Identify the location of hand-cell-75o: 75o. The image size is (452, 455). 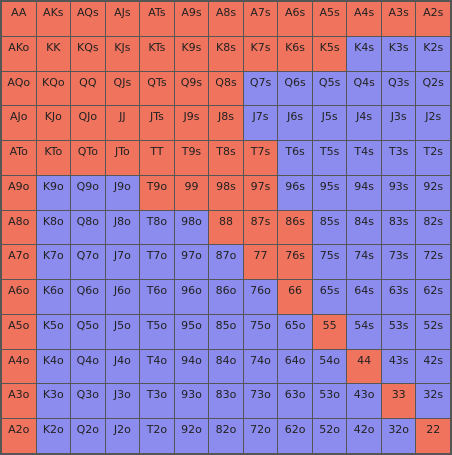
(260, 331).